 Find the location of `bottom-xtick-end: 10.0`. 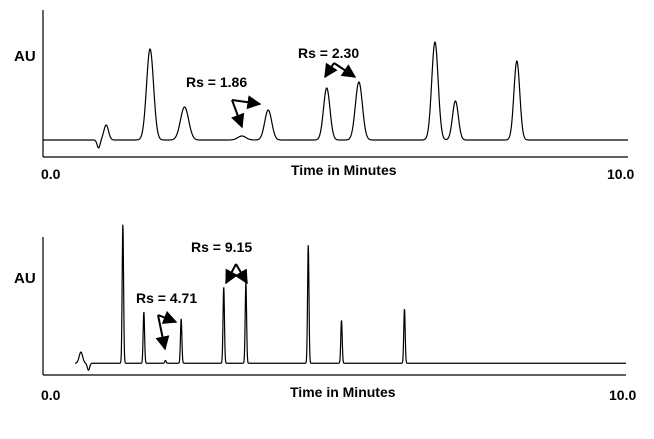

bottom-xtick-end: 10.0 is located at coordinates (623, 395).